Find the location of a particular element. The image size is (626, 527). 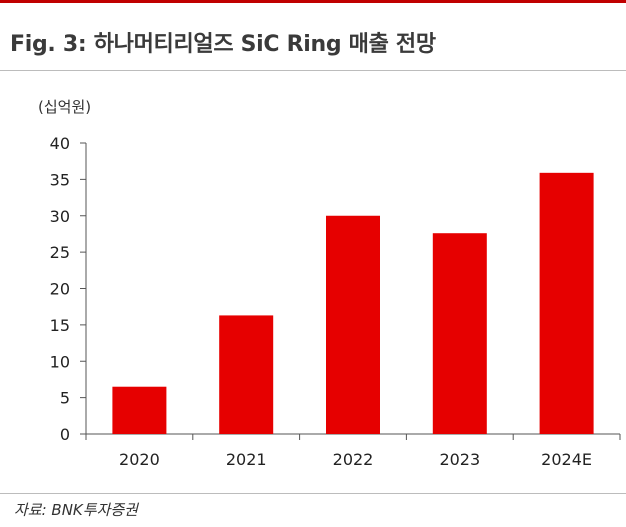

y-tick-label: 35 is located at coordinates (60, 179).